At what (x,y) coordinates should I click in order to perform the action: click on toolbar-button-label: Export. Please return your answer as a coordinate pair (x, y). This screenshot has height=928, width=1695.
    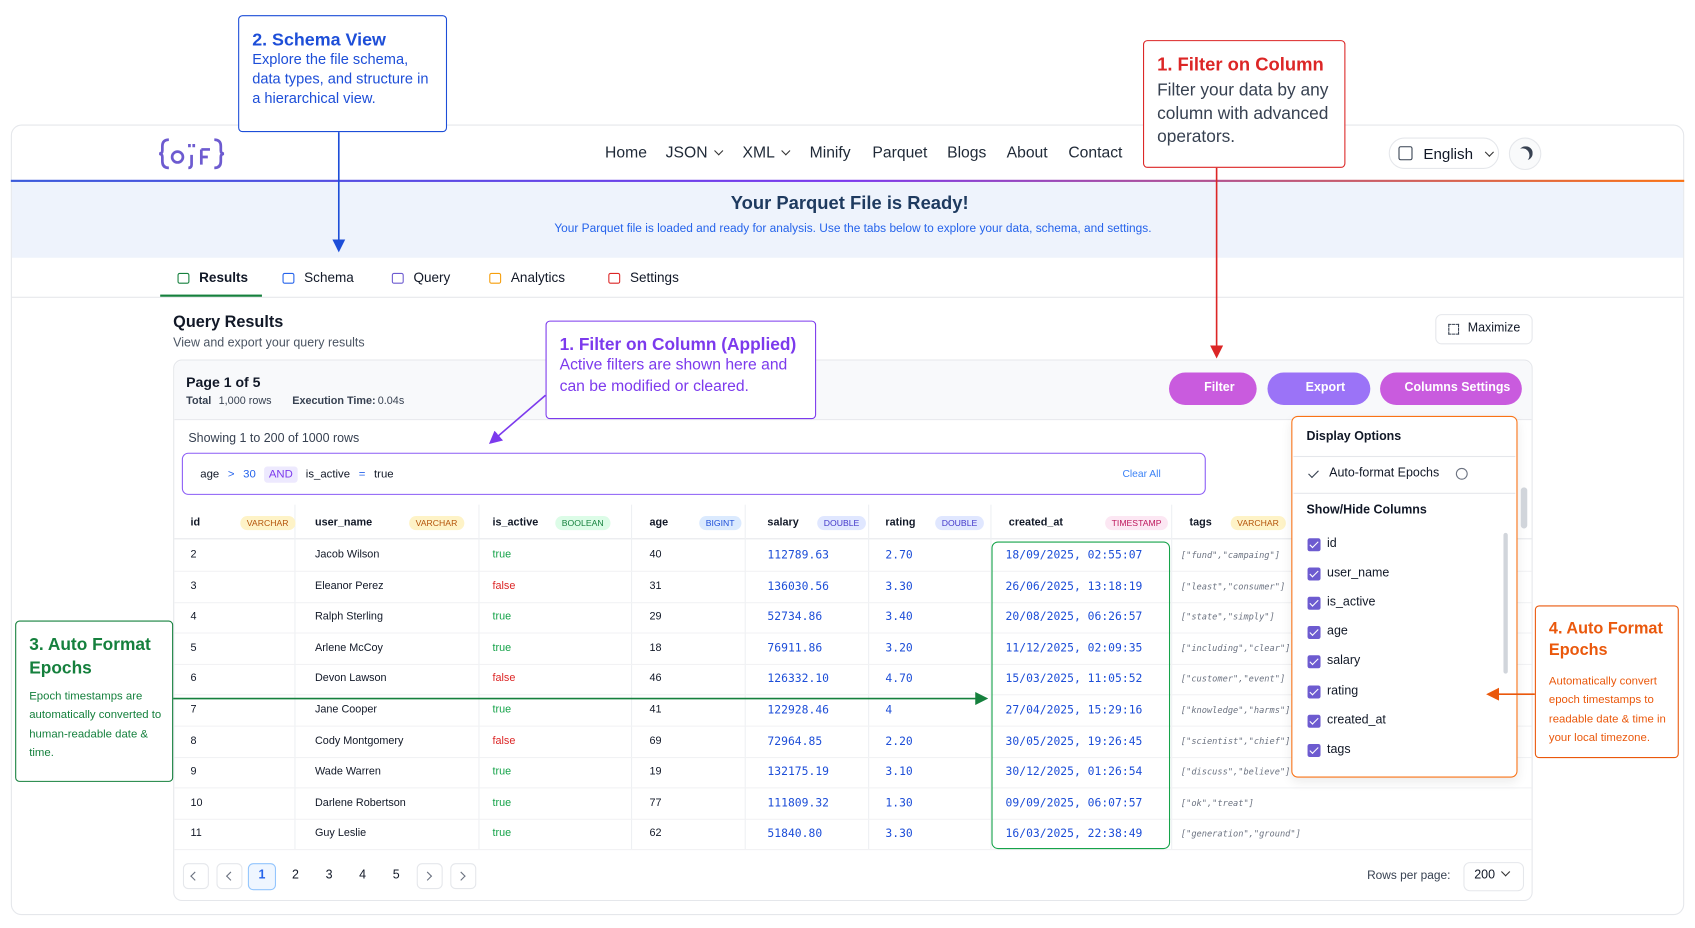
    Looking at the image, I should click on (1325, 388).